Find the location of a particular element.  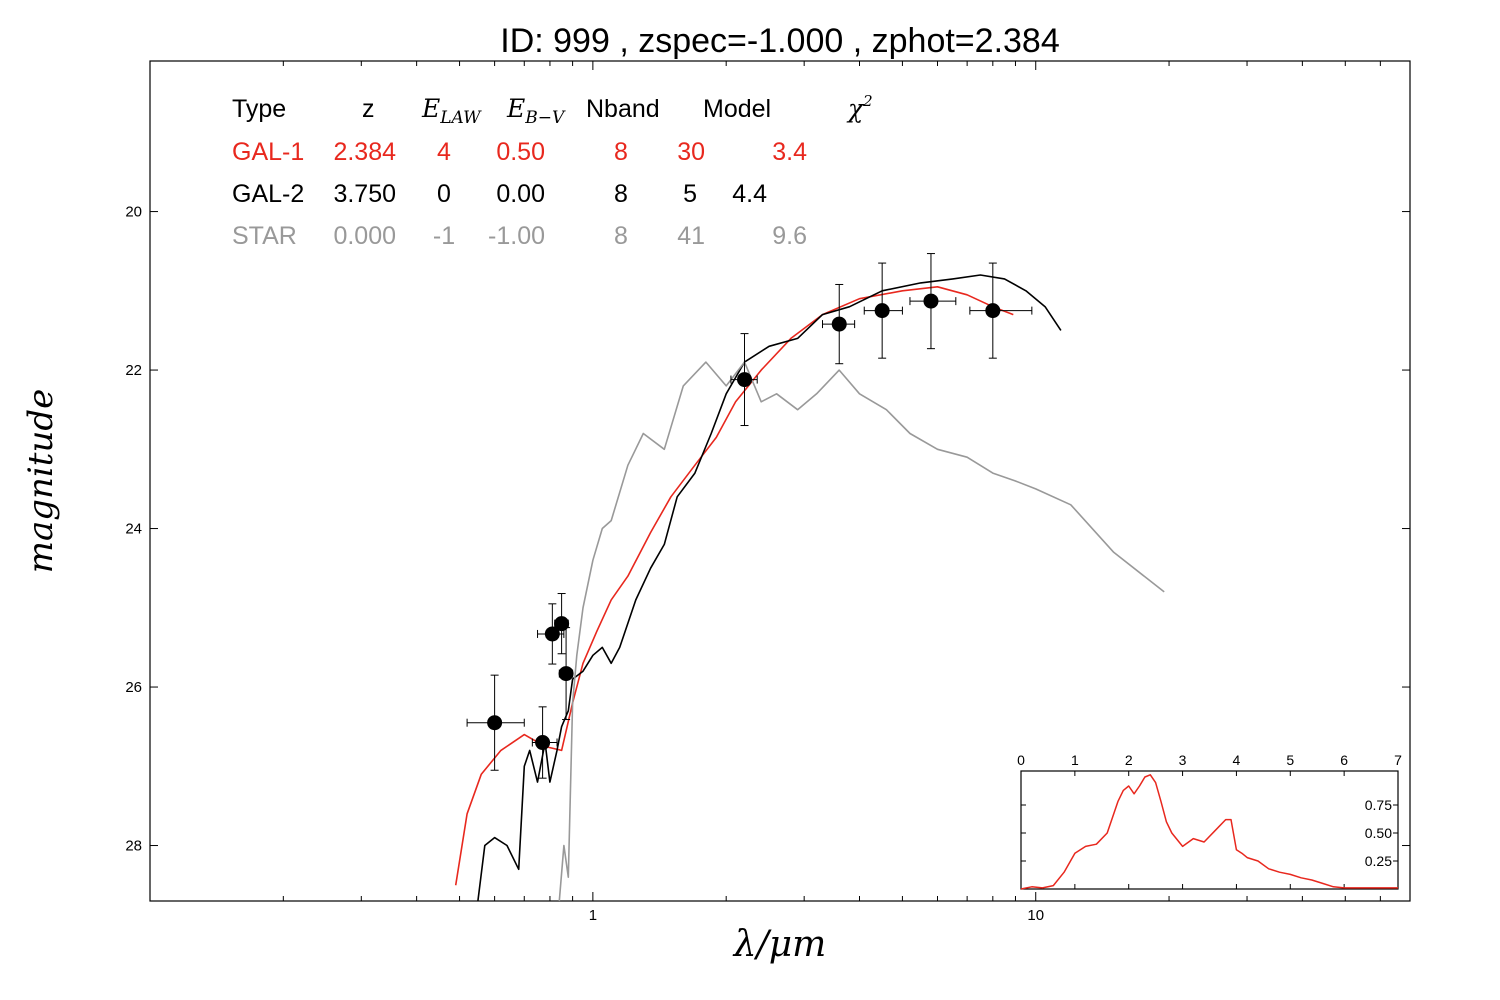

table-cell-z: 2.384 is located at coordinates (364, 152).